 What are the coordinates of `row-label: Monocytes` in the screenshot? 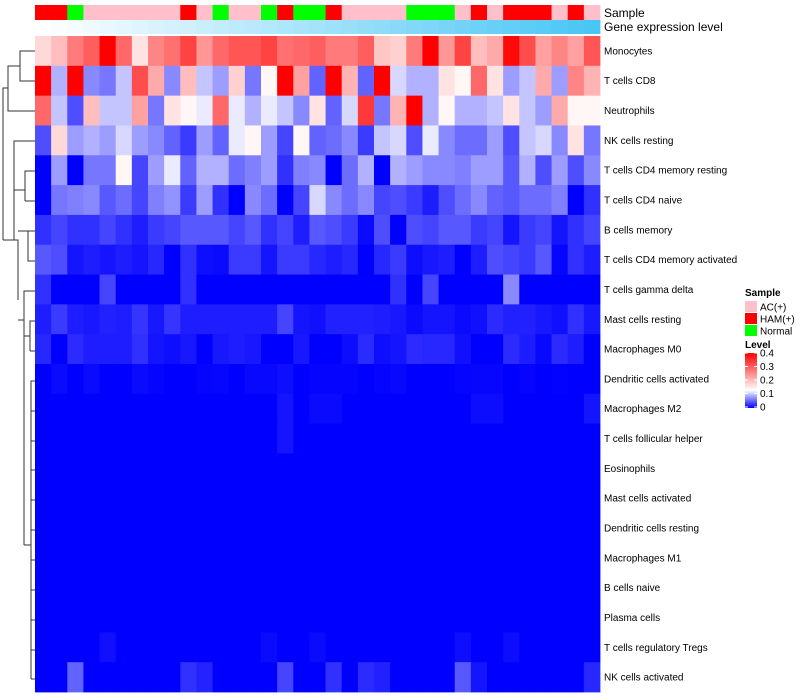 It's located at (628, 51).